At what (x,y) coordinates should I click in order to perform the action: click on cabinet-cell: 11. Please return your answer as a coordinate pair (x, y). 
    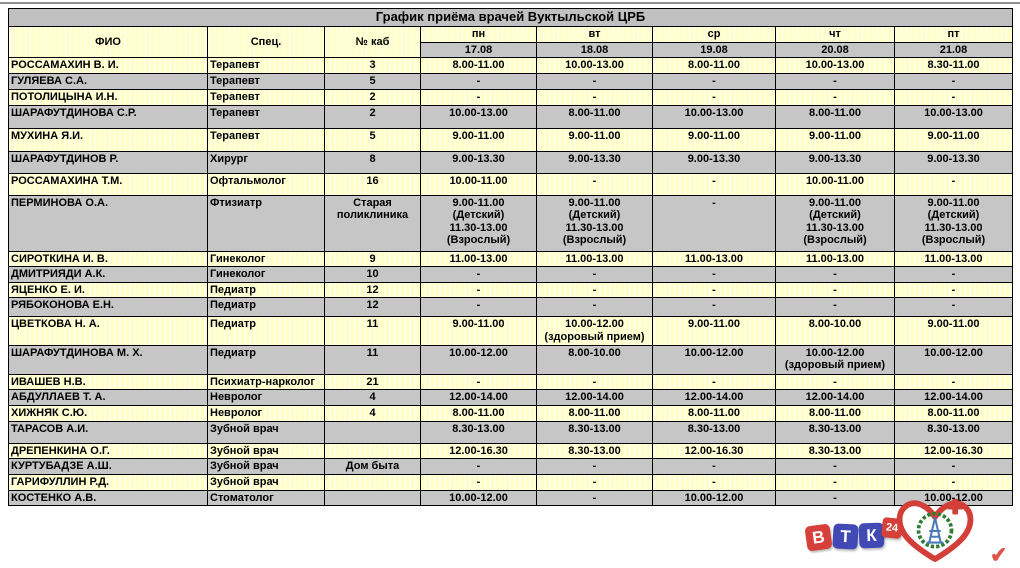
    Looking at the image, I should click on (372, 359).